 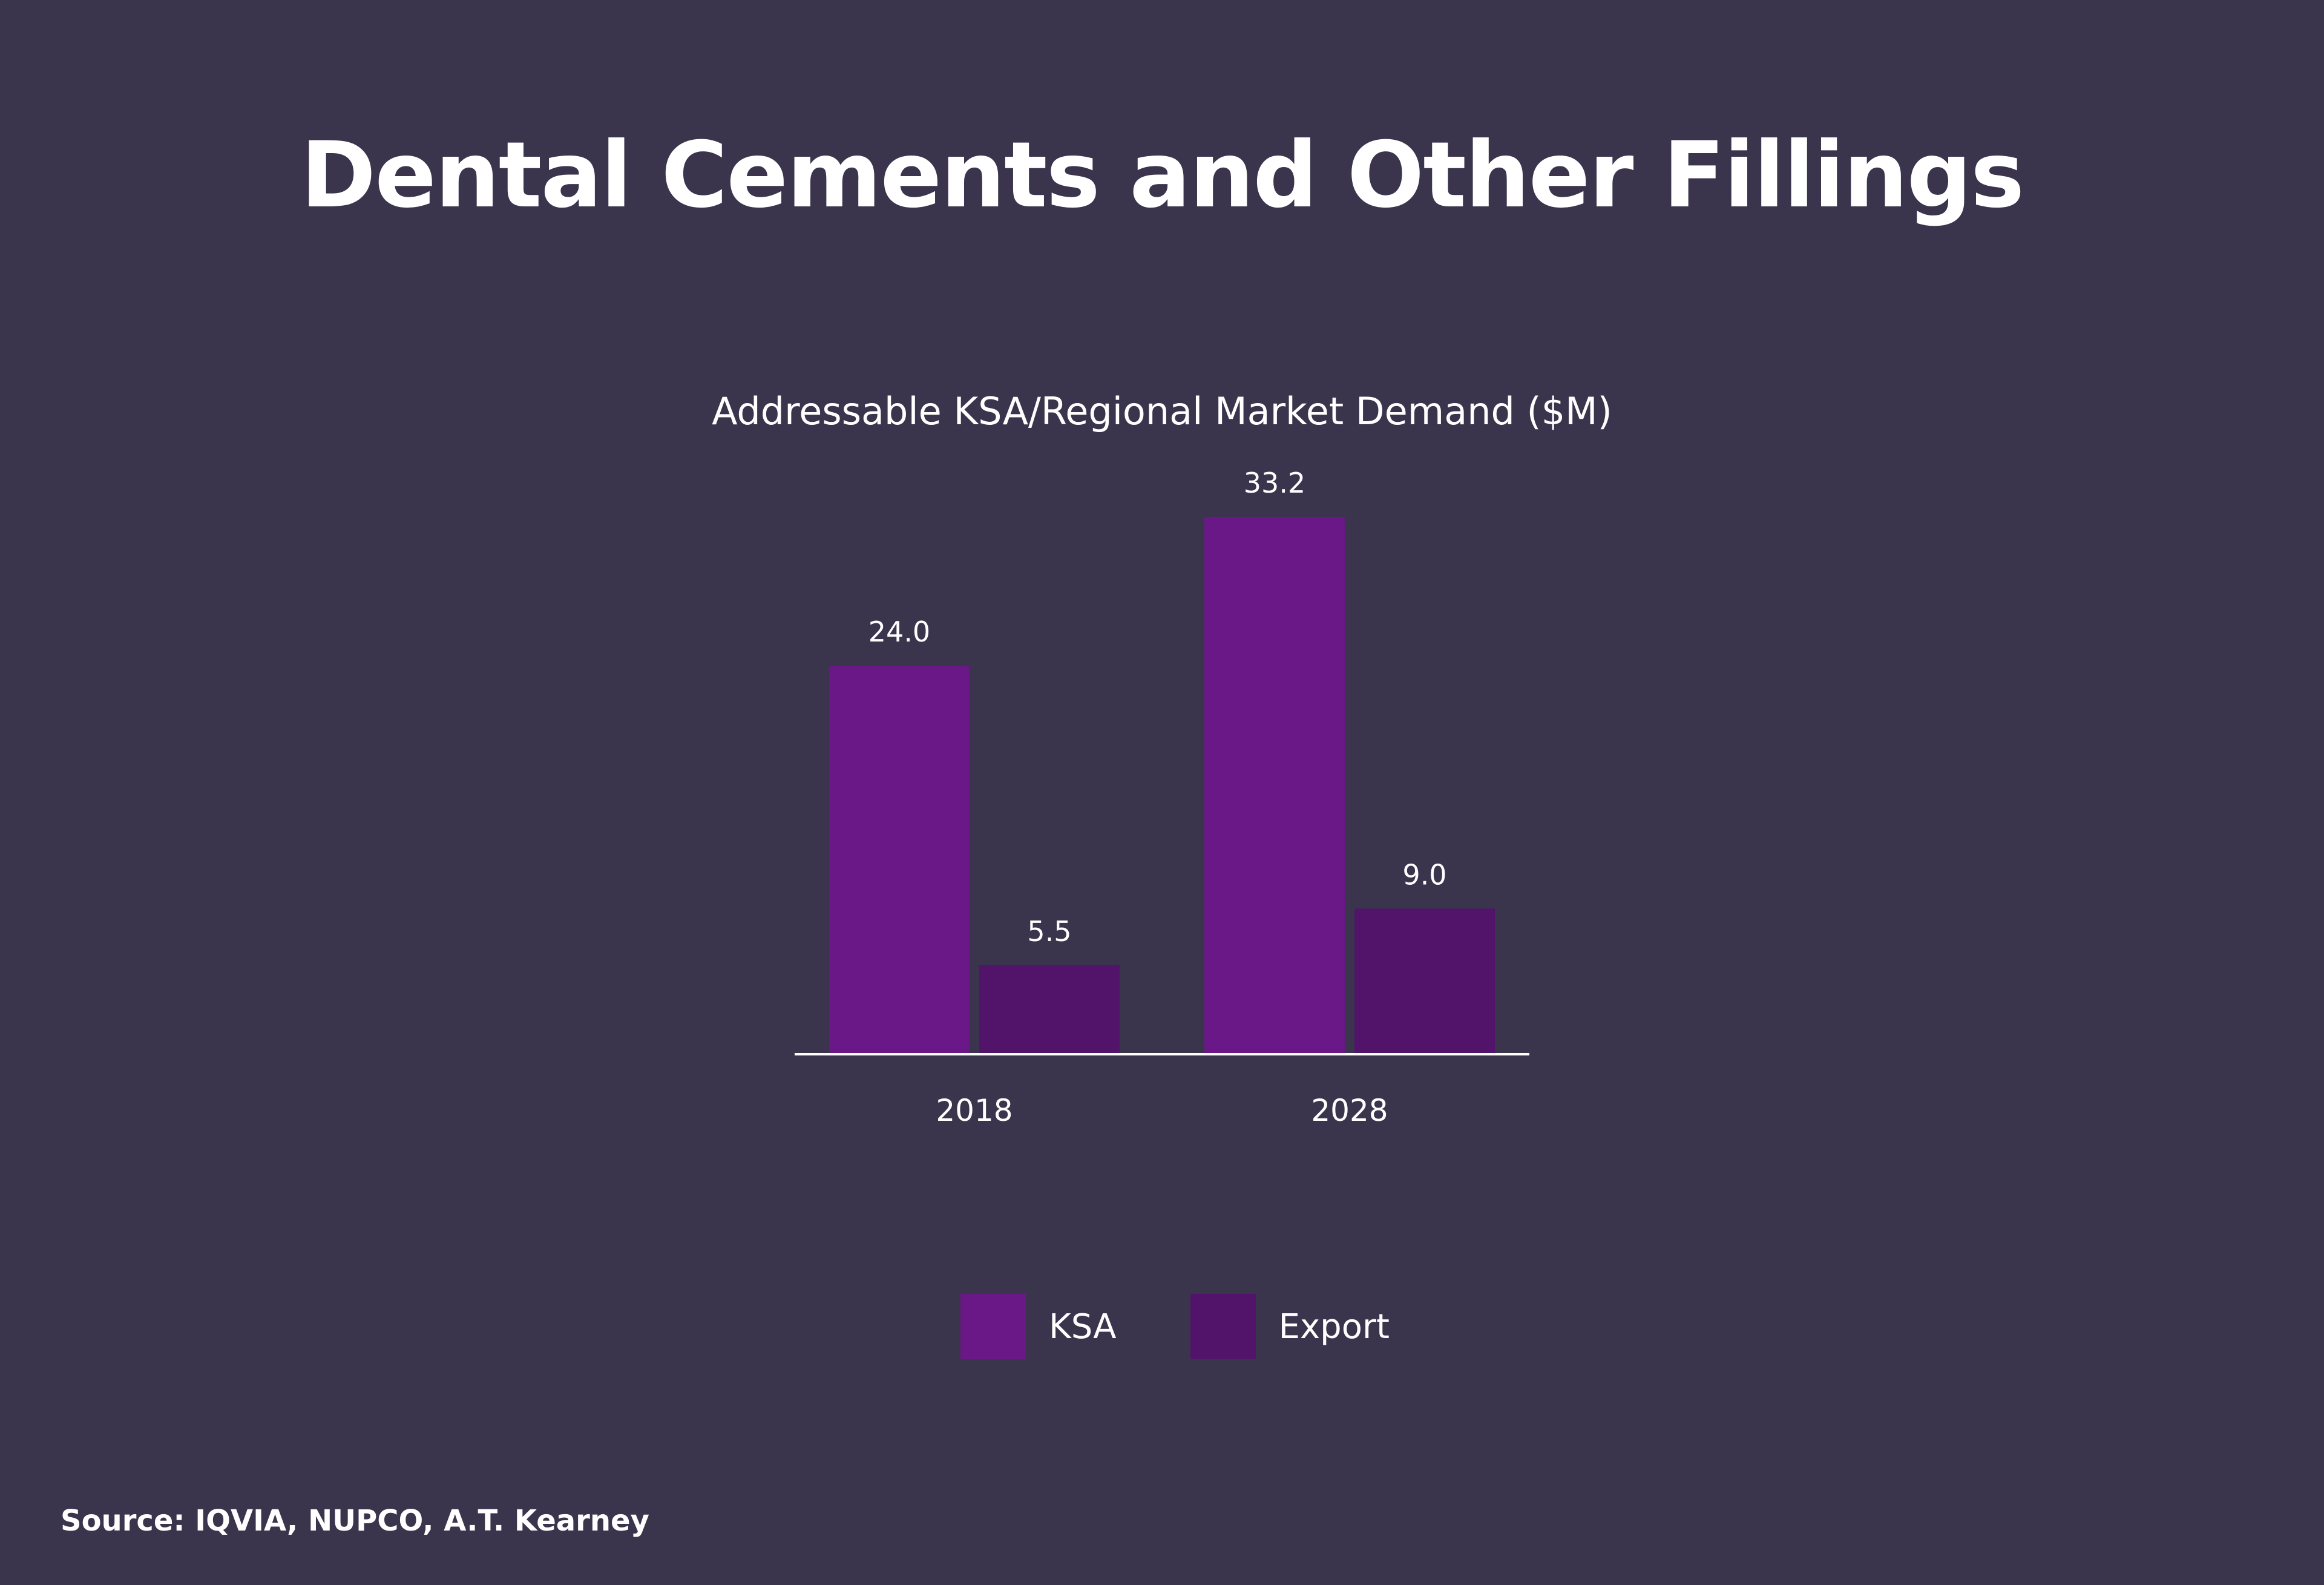 I want to click on bar-ksa-2028, so click(x=1274, y=785).